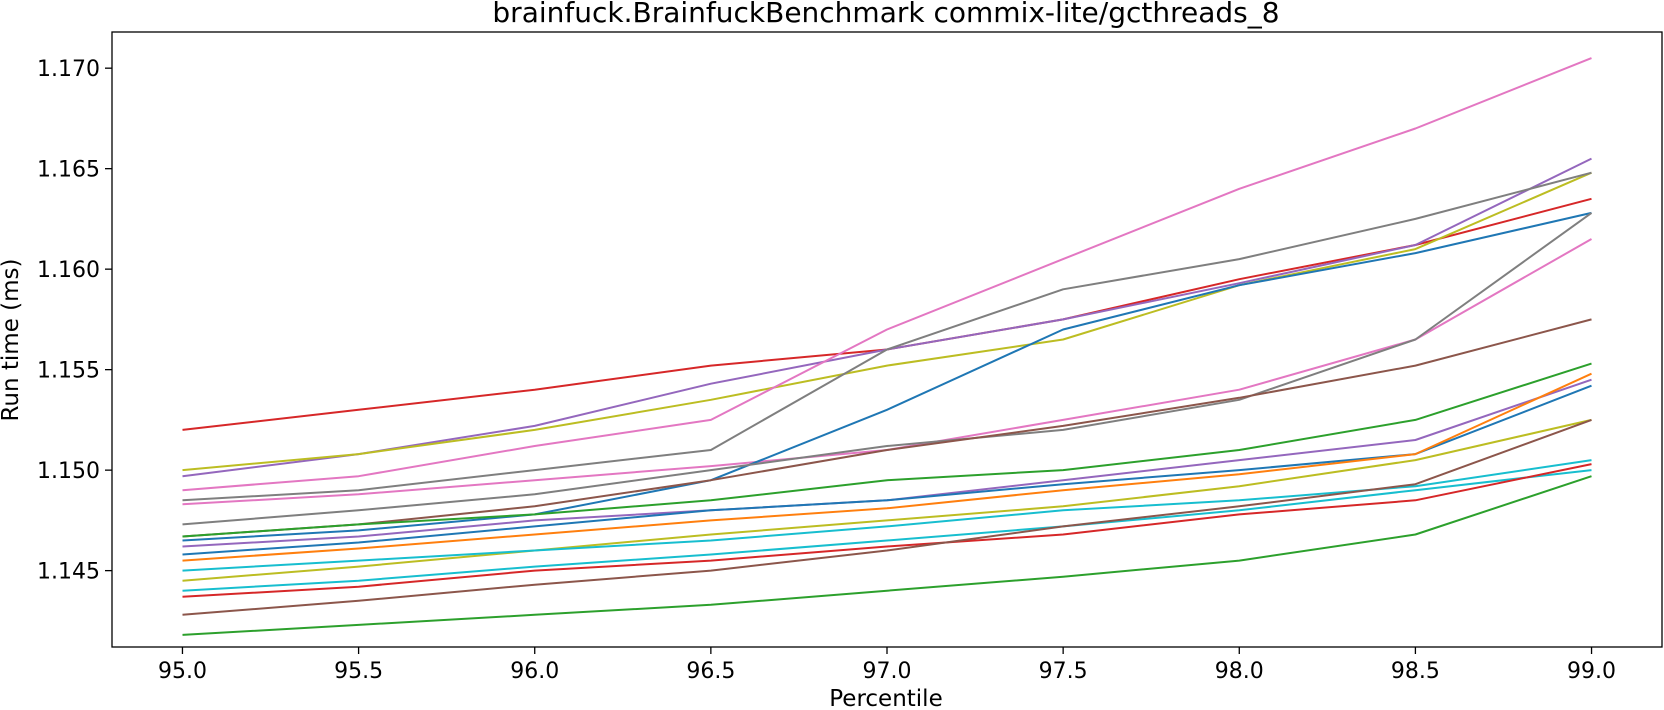 The height and width of the screenshot is (710, 1664). Describe the element at coordinates (68, 471) in the screenshot. I see `y-tick-label: 1.150` at that location.